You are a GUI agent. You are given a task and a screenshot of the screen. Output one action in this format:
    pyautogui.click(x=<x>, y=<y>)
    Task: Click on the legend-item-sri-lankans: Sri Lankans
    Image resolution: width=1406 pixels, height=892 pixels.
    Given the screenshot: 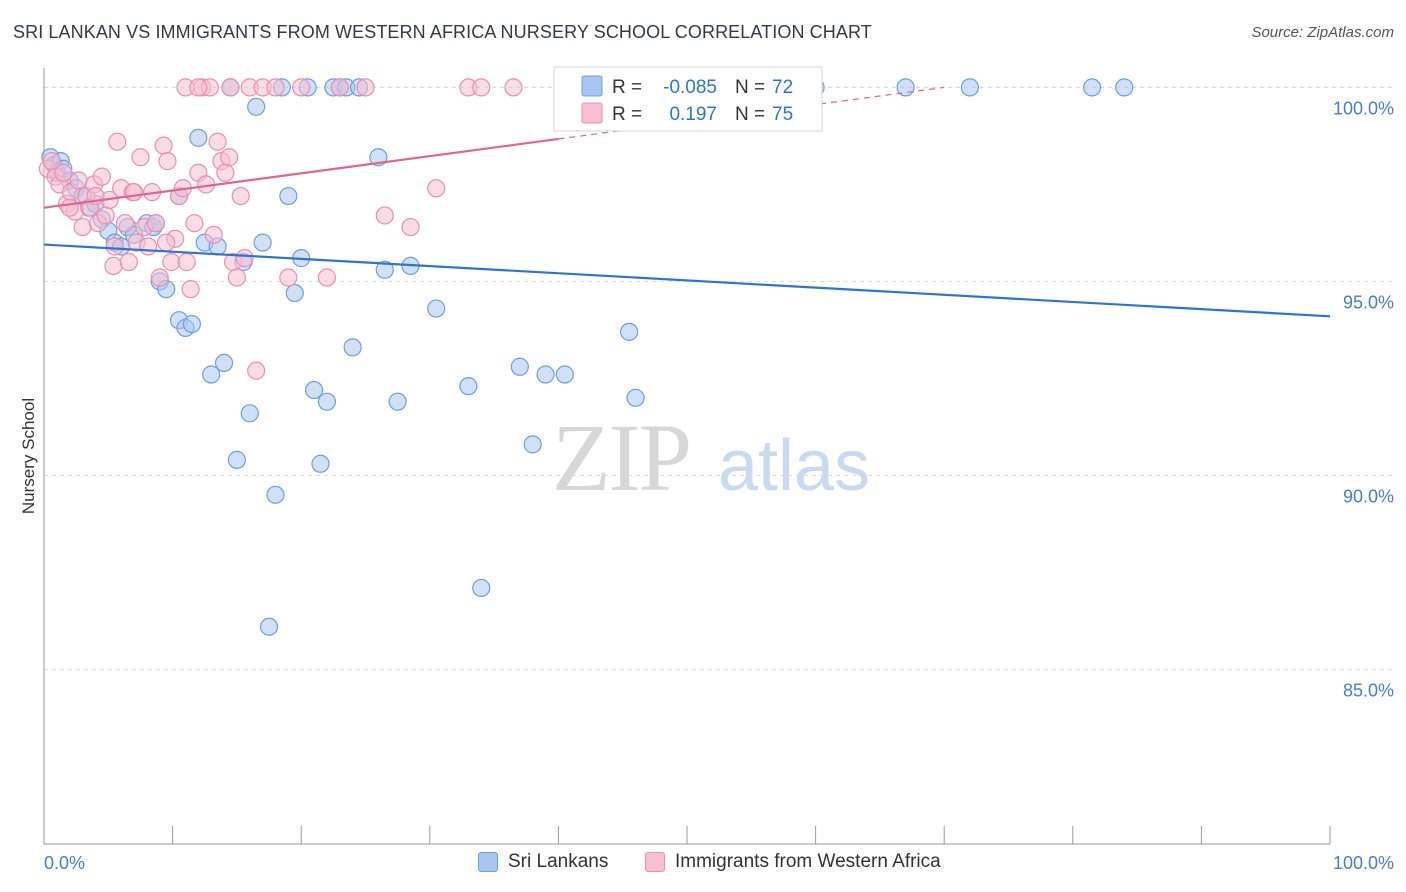 What is the action you would take?
    pyautogui.click(x=543, y=862)
    